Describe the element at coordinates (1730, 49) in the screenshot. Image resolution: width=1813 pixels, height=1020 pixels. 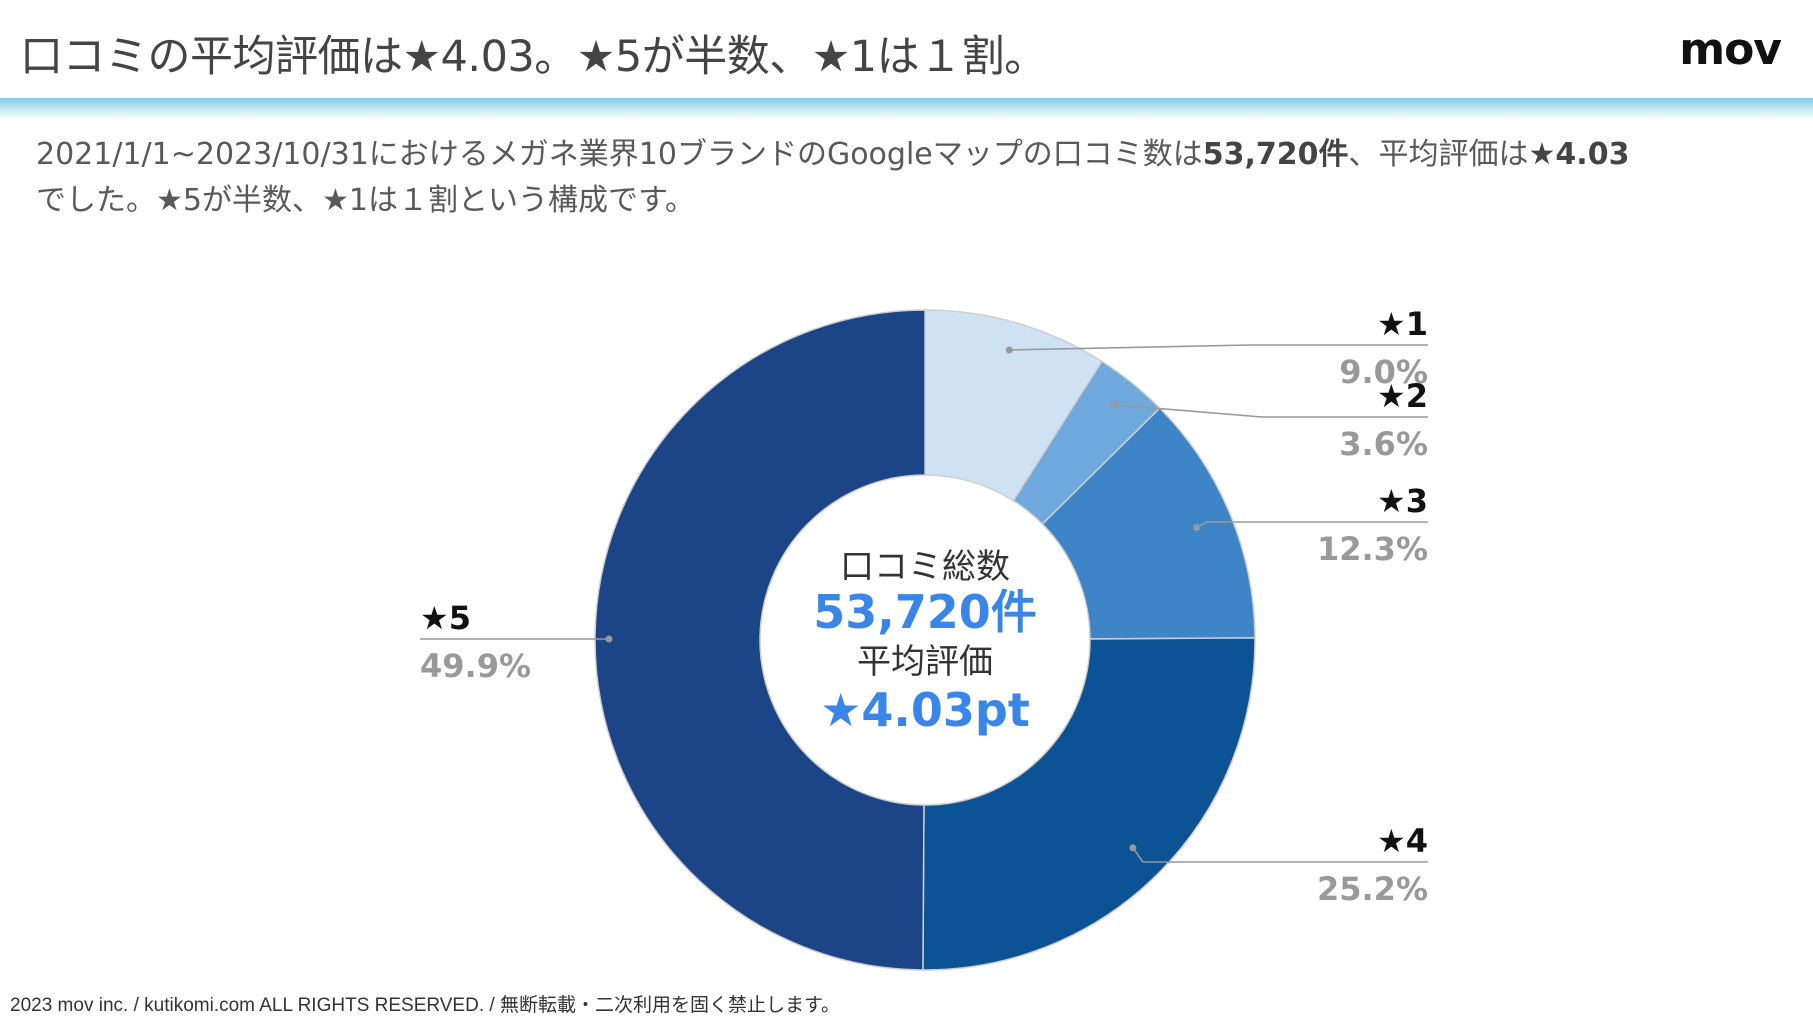
I see `mov-logo: mov` at that location.